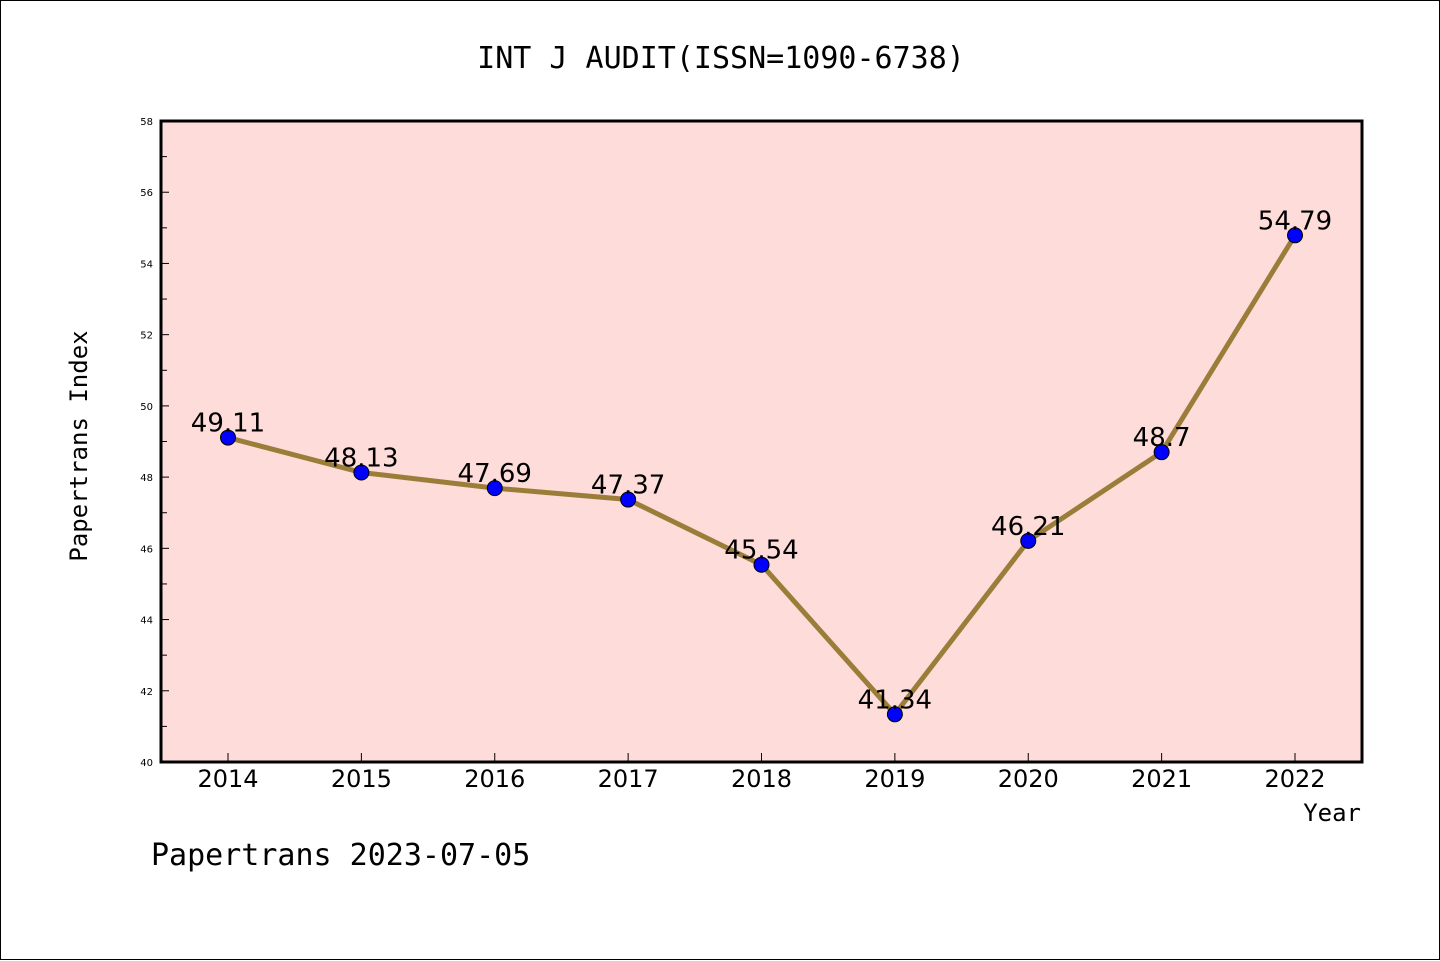 Image resolution: width=1440 pixels, height=961 pixels. What do you see at coordinates (146, 692) in the screenshot?
I see `y-tick-label: 42` at bounding box center [146, 692].